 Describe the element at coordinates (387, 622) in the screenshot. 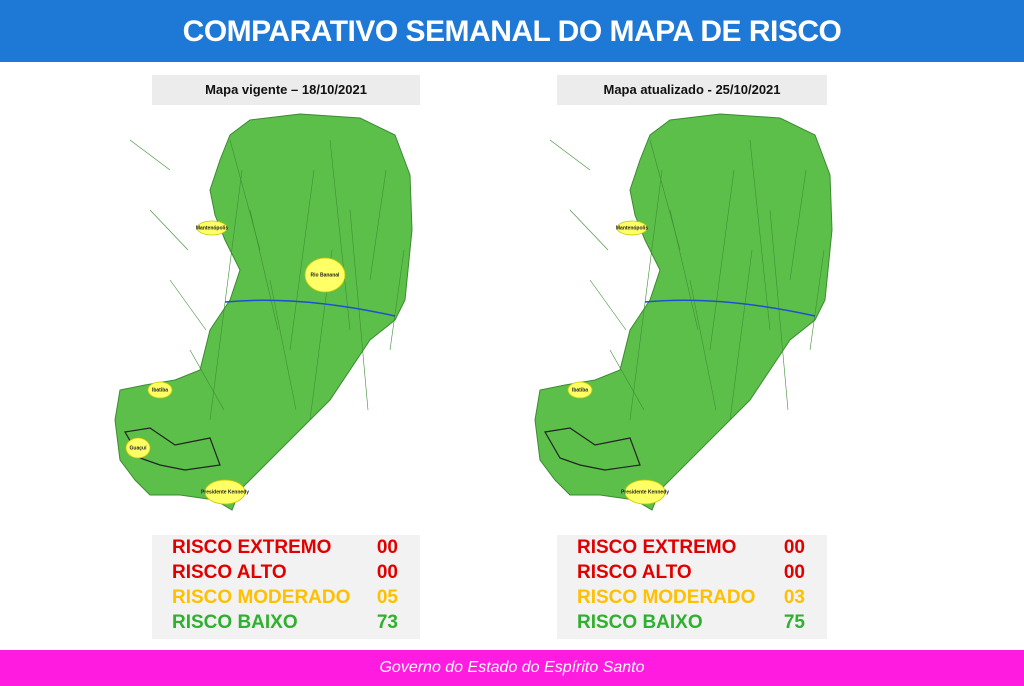

I see `risk-count: 73` at that location.